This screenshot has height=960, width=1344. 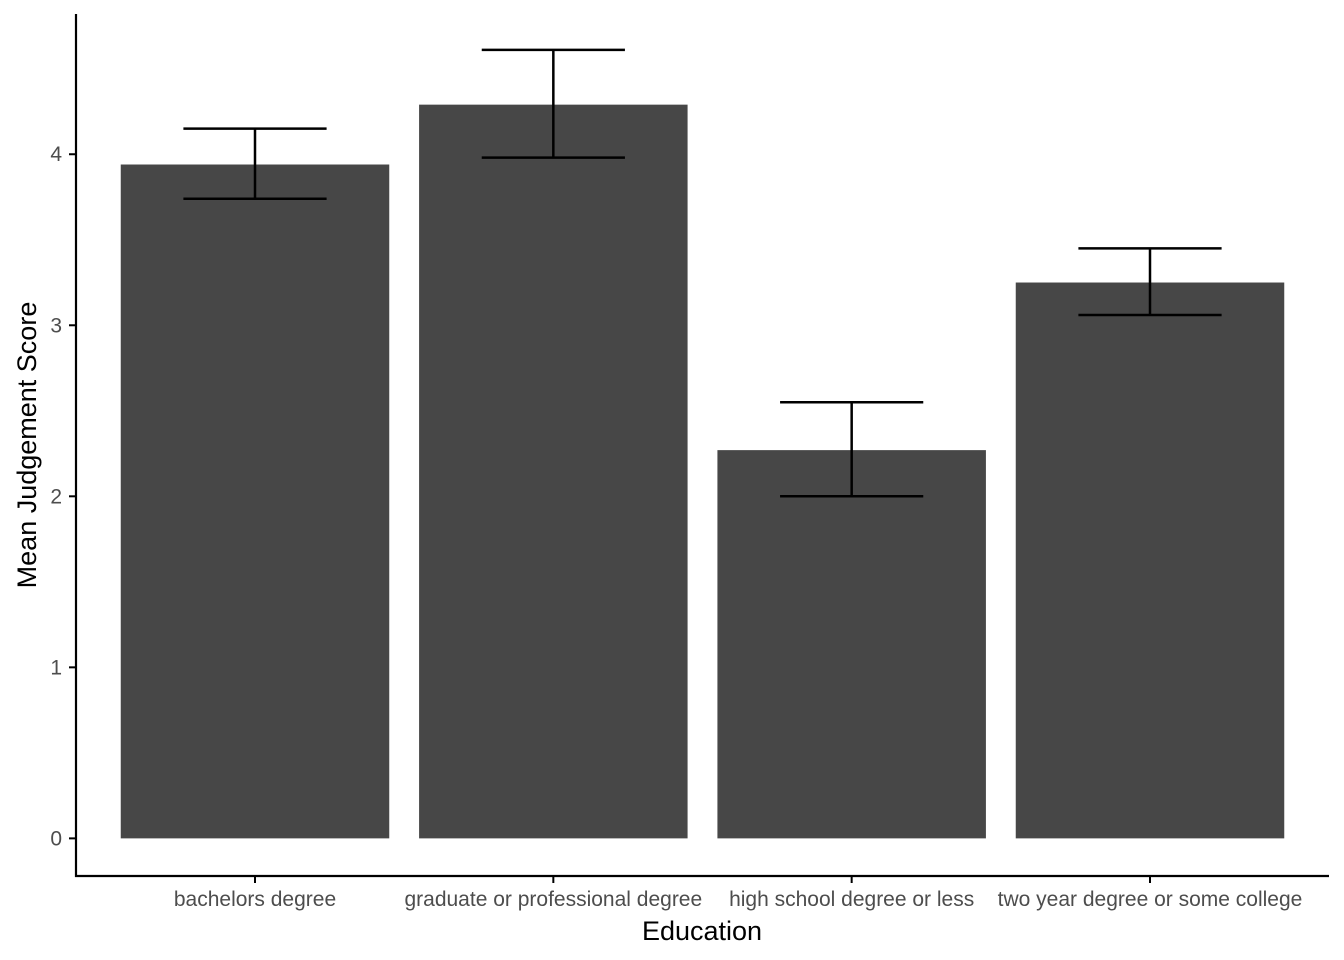 What do you see at coordinates (852, 449) in the screenshot?
I see `errorbar-high-school-degree-or-less` at bounding box center [852, 449].